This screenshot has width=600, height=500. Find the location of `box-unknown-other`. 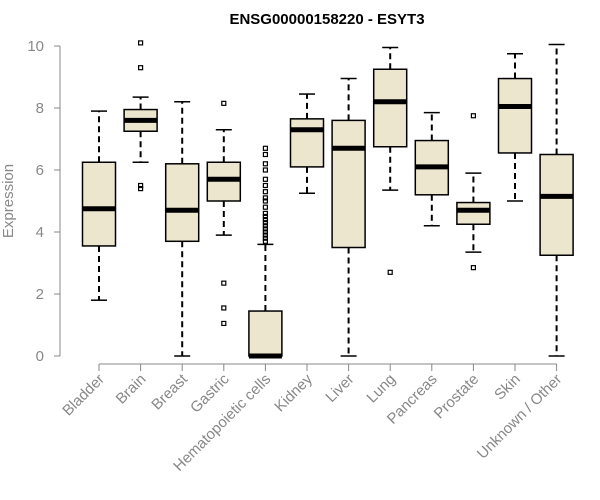

box-unknown-other is located at coordinates (556, 200).